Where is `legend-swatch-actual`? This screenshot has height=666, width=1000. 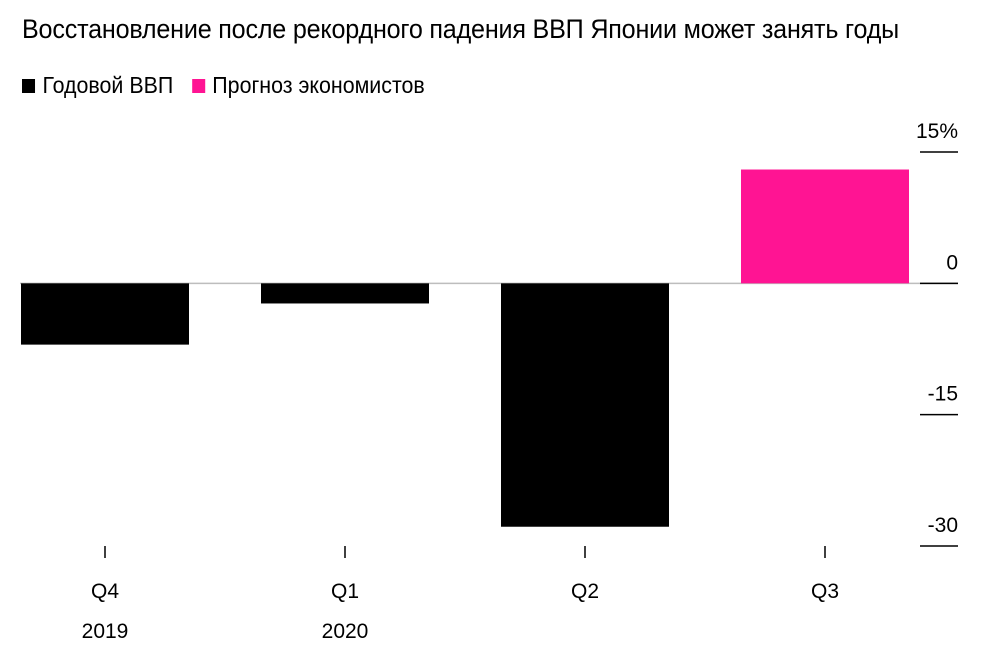 legend-swatch-actual is located at coordinates (29, 85).